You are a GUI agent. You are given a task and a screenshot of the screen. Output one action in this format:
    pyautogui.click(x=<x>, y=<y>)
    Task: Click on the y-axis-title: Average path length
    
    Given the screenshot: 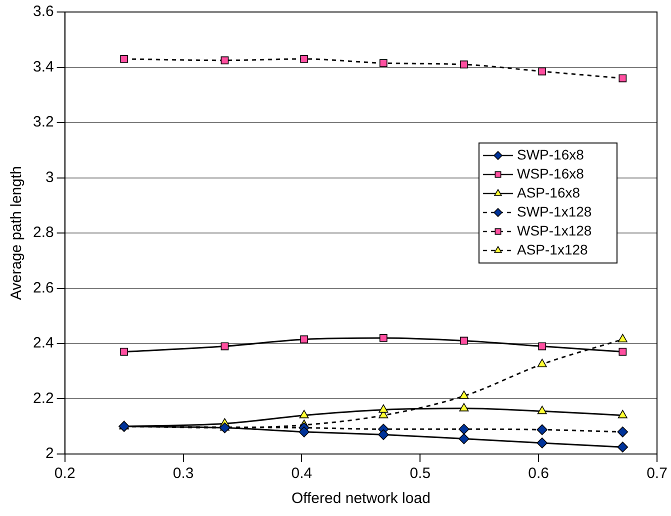 What is the action you would take?
    pyautogui.click(x=17, y=233)
    